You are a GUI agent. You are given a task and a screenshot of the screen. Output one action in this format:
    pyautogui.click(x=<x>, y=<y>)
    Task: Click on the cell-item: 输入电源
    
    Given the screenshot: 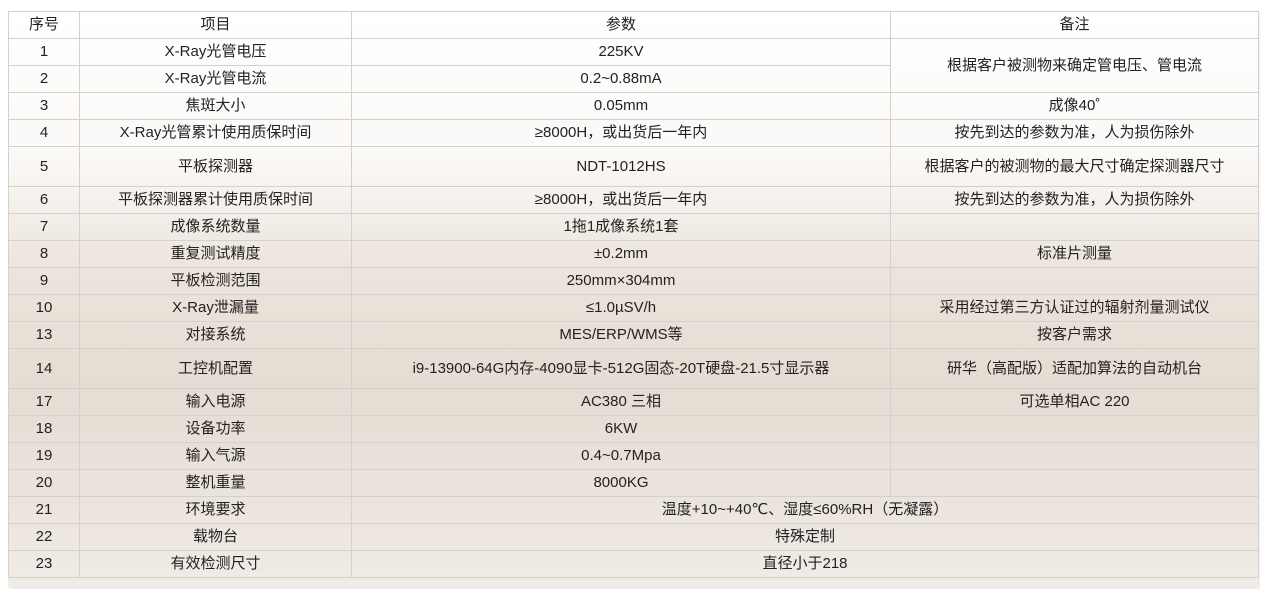 What is the action you would take?
    pyautogui.click(x=215, y=402)
    